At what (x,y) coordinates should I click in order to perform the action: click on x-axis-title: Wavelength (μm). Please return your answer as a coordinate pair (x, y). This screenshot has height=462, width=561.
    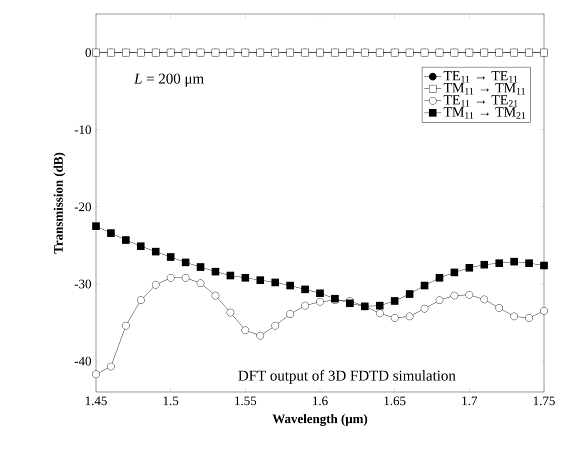
    Looking at the image, I should click on (320, 420).